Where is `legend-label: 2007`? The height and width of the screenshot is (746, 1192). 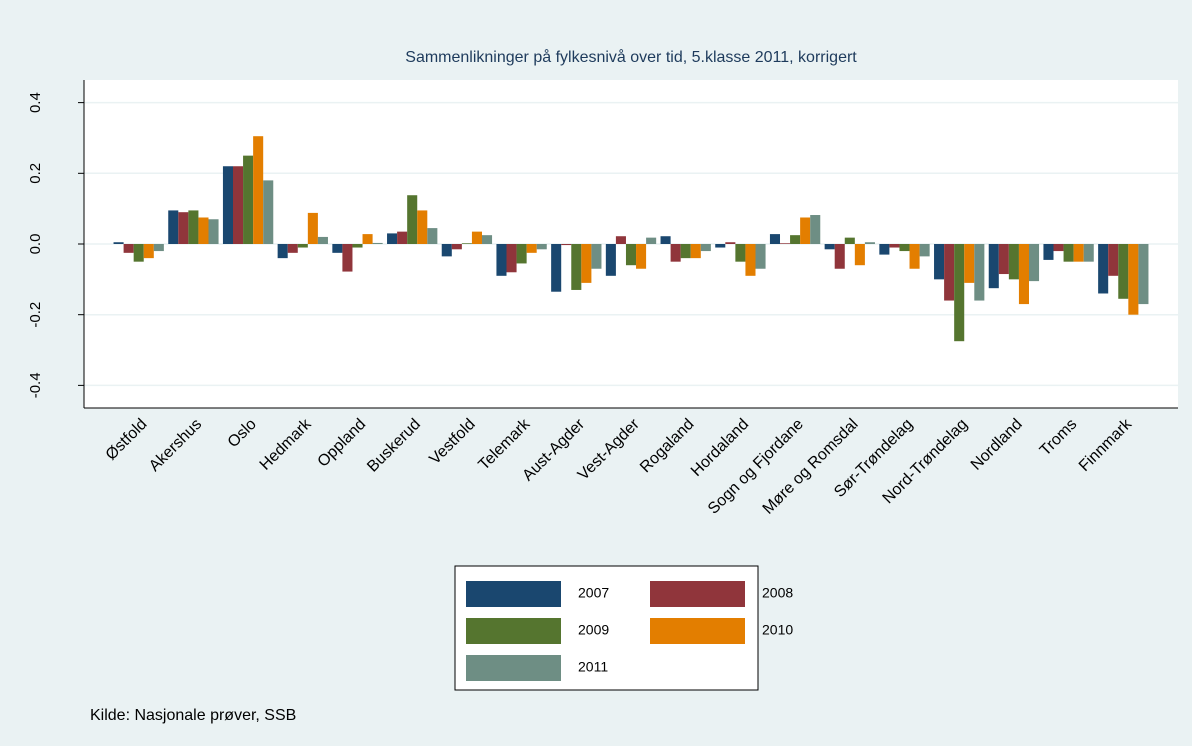 legend-label: 2007 is located at coordinates (593, 593).